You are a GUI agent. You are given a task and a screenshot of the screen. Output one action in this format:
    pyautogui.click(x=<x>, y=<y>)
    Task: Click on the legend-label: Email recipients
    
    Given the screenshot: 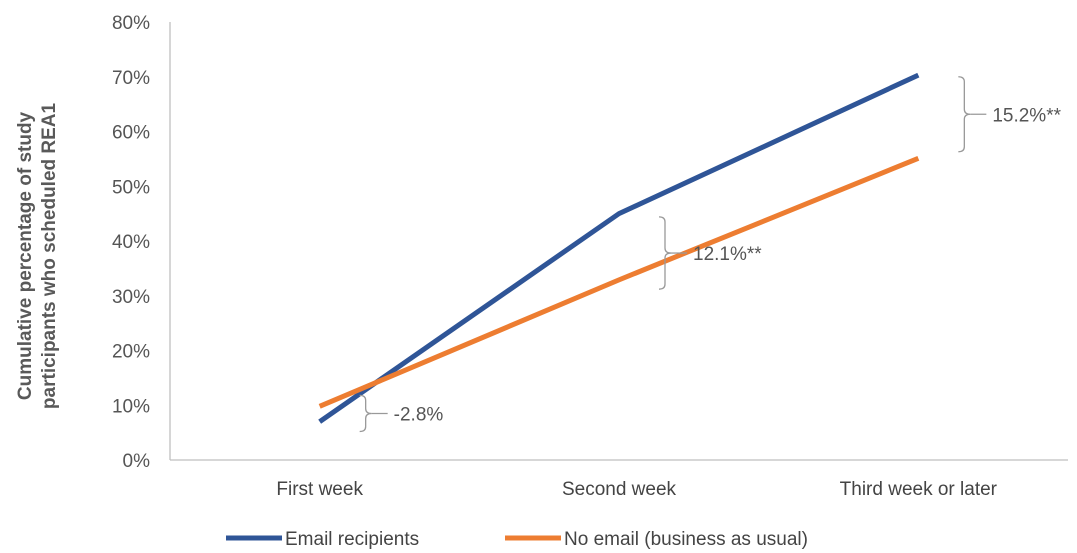 What is the action you would take?
    pyautogui.click(x=352, y=539)
    